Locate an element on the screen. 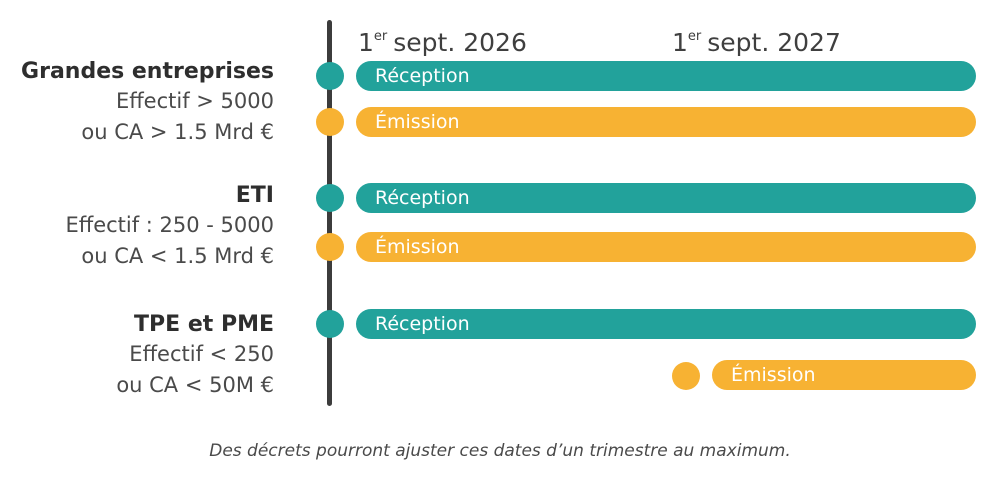  timeline-axis is located at coordinates (329, 213).